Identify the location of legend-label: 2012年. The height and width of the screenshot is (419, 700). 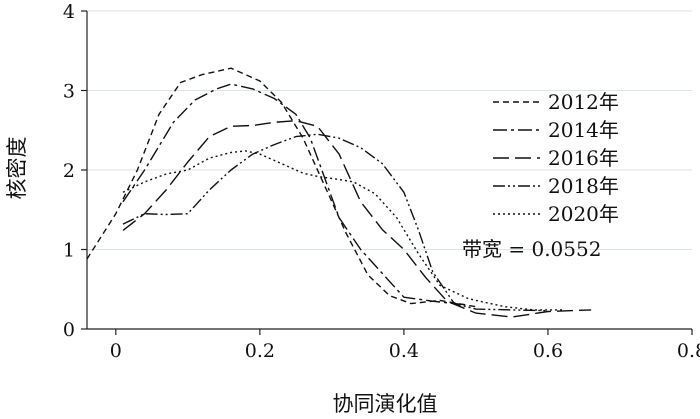
(583, 102).